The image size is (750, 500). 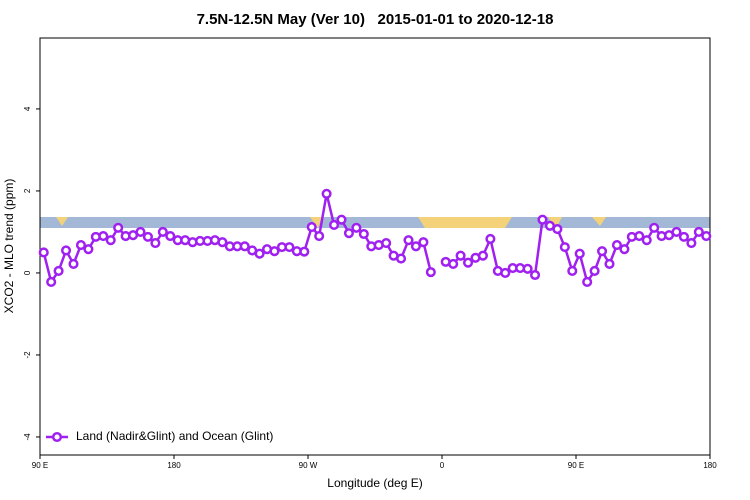 What do you see at coordinates (374, 483) in the screenshot?
I see `x-axis-label: Longitude (deg E)` at bounding box center [374, 483].